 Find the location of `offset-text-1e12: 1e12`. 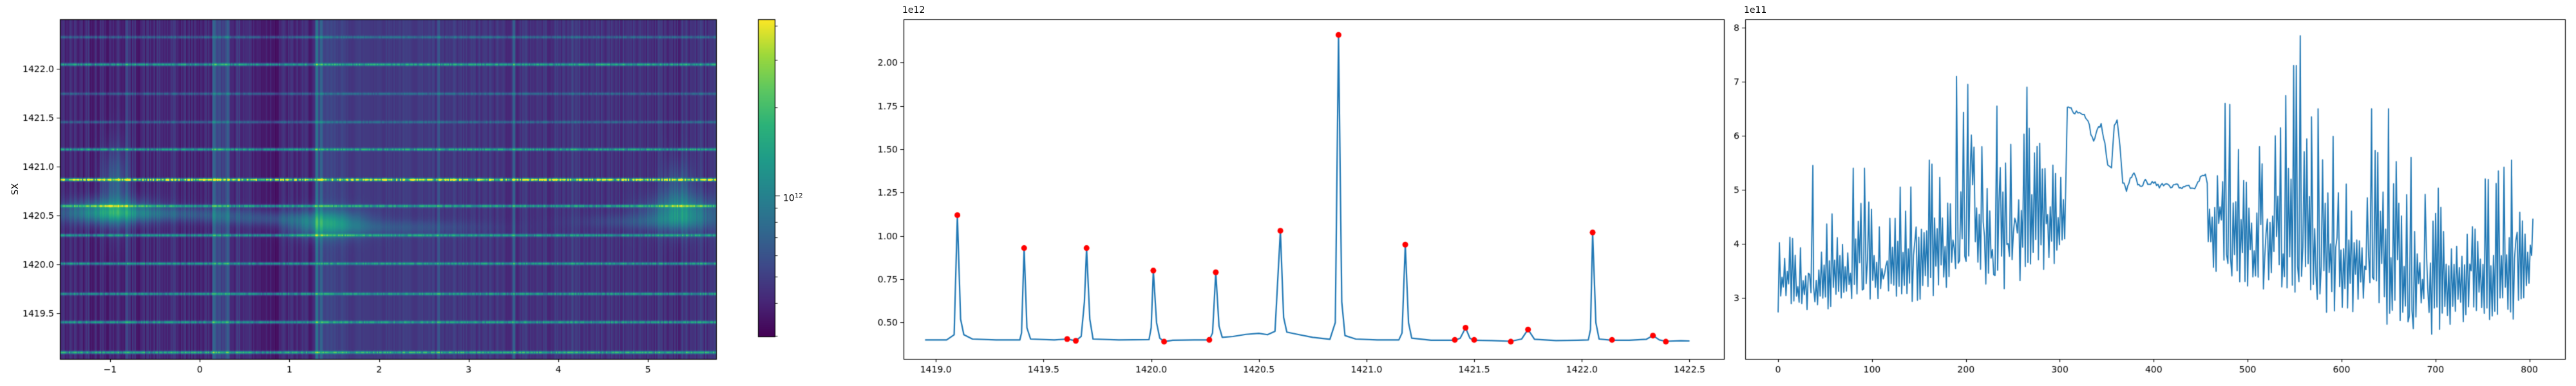

offset-text-1e12: 1e12 is located at coordinates (913, 10).